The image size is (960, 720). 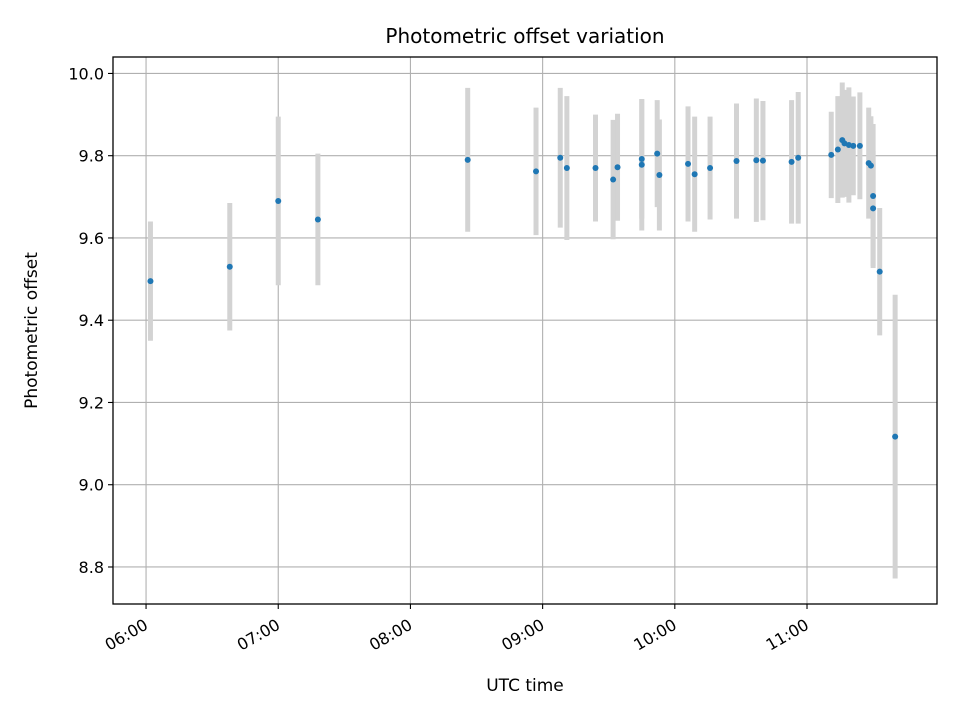 I want to click on x-axis-label: UTC time, so click(x=525, y=686).